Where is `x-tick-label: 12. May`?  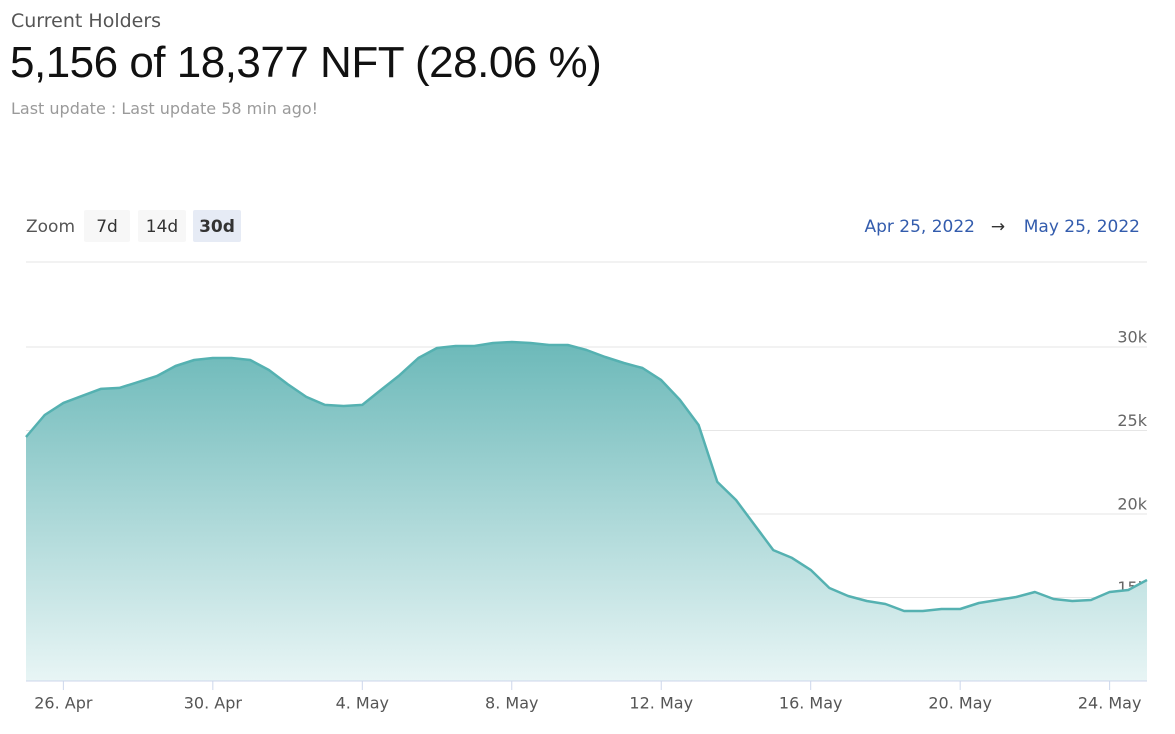 x-tick-label: 12. May is located at coordinates (661, 703).